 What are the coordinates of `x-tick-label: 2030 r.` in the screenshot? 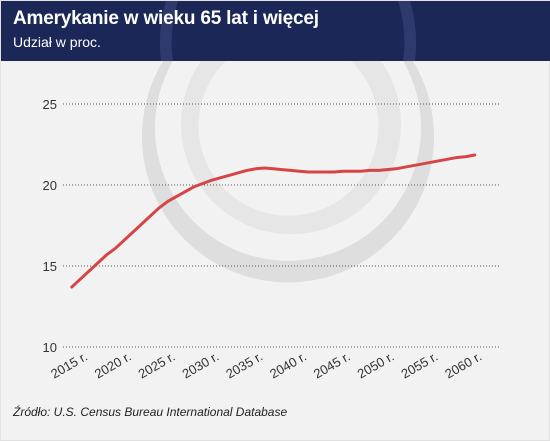 It's located at (200, 365).